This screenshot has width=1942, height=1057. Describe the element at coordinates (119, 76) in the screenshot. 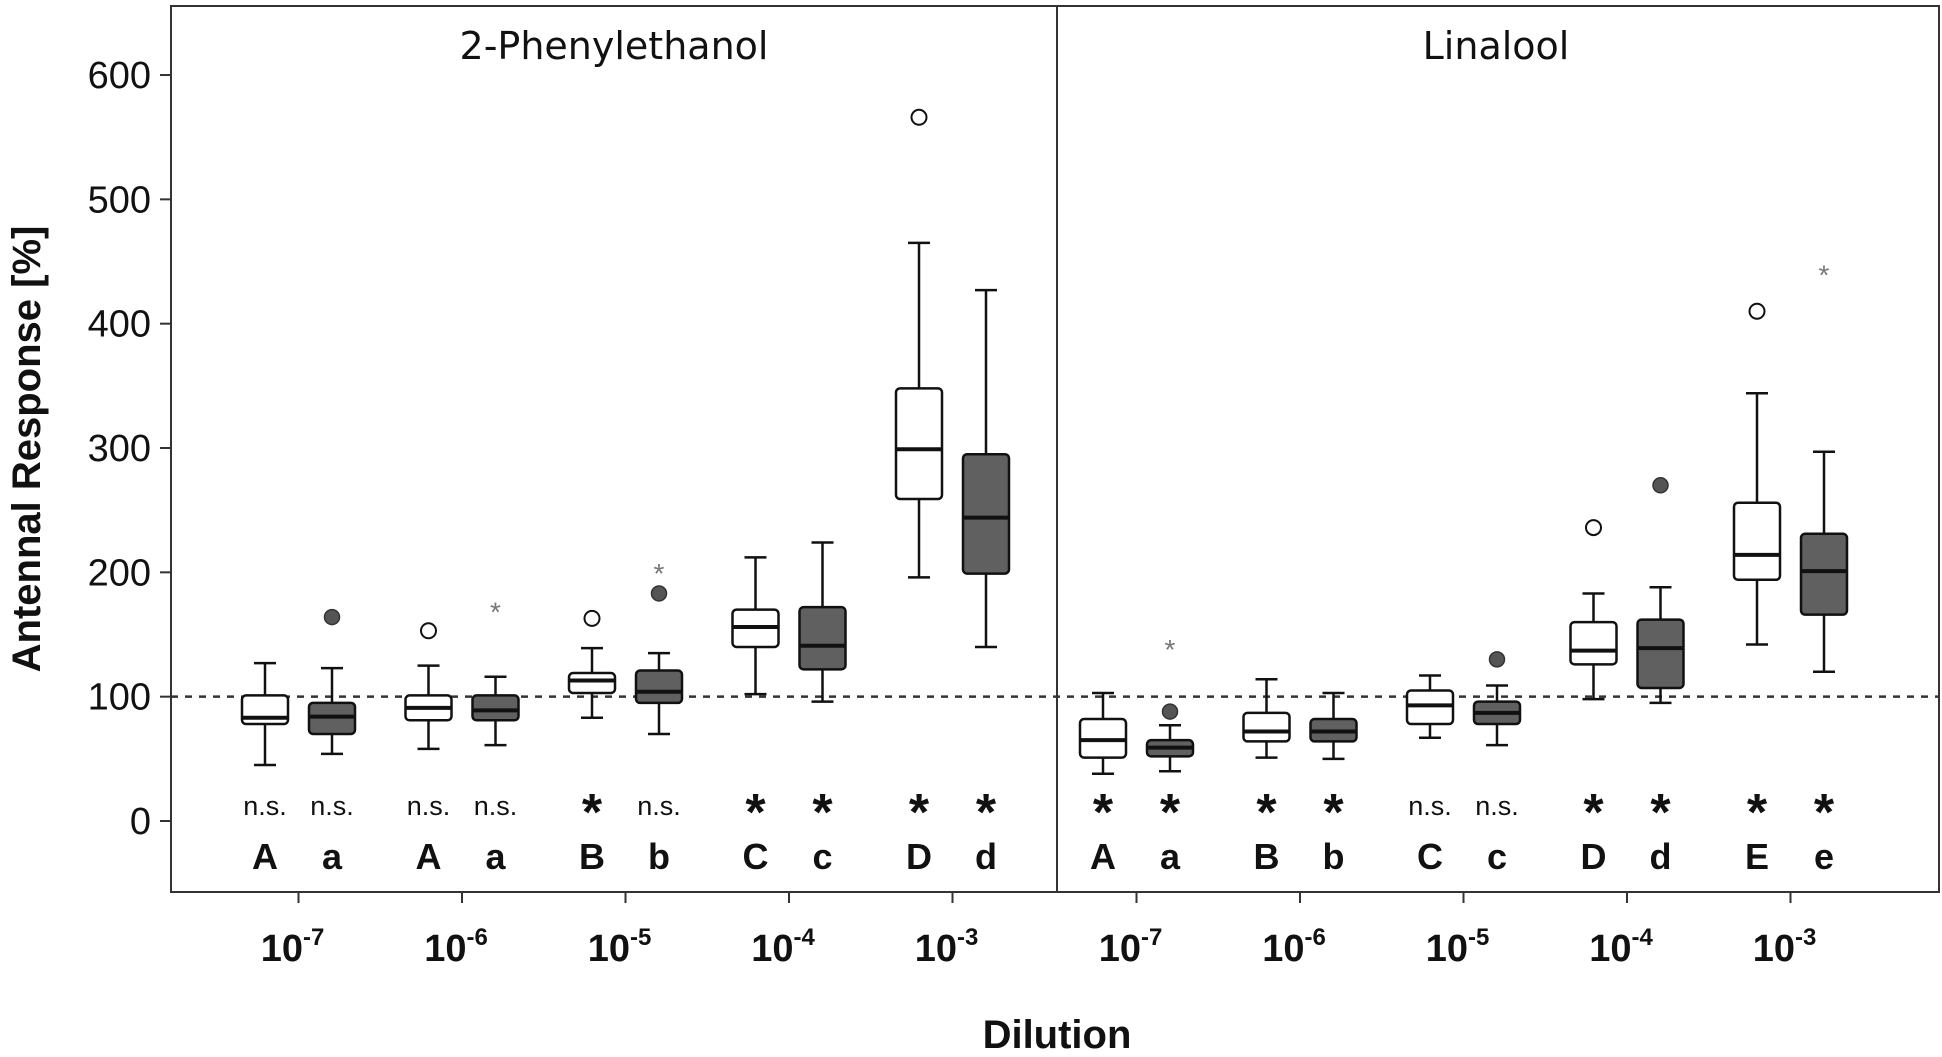

I see `y-tick-label: 600` at that location.